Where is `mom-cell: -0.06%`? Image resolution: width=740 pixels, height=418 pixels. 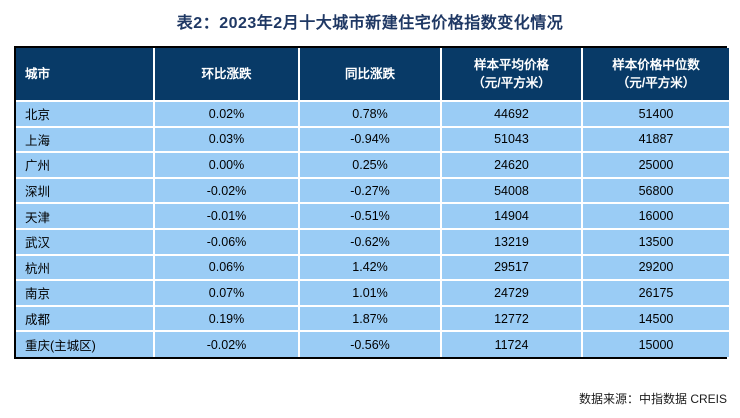 mom-cell: -0.06% is located at coordinates (227, 242).